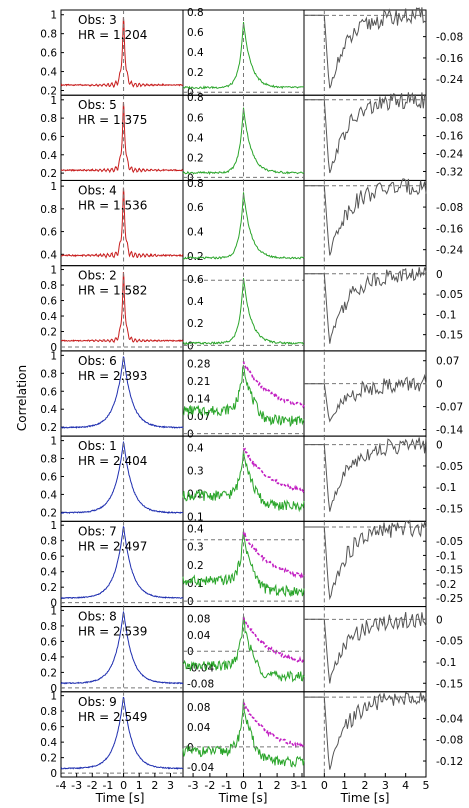 The width and height of the screenshot is (469, 808). Describe the element at coordinates (112, 120) in the screenshot. I see `hr-label: HR = 1.375` at that location.